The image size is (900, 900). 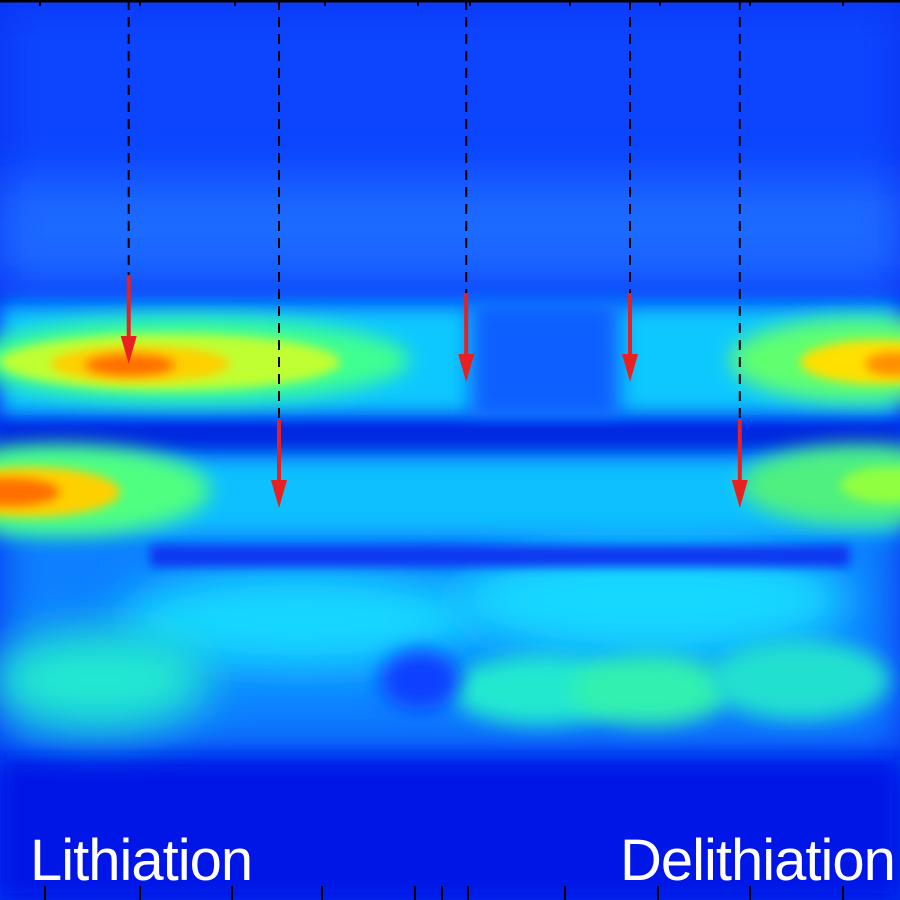 I want to click on label-delithiation: Delithiation, so click(x=757, y=860).